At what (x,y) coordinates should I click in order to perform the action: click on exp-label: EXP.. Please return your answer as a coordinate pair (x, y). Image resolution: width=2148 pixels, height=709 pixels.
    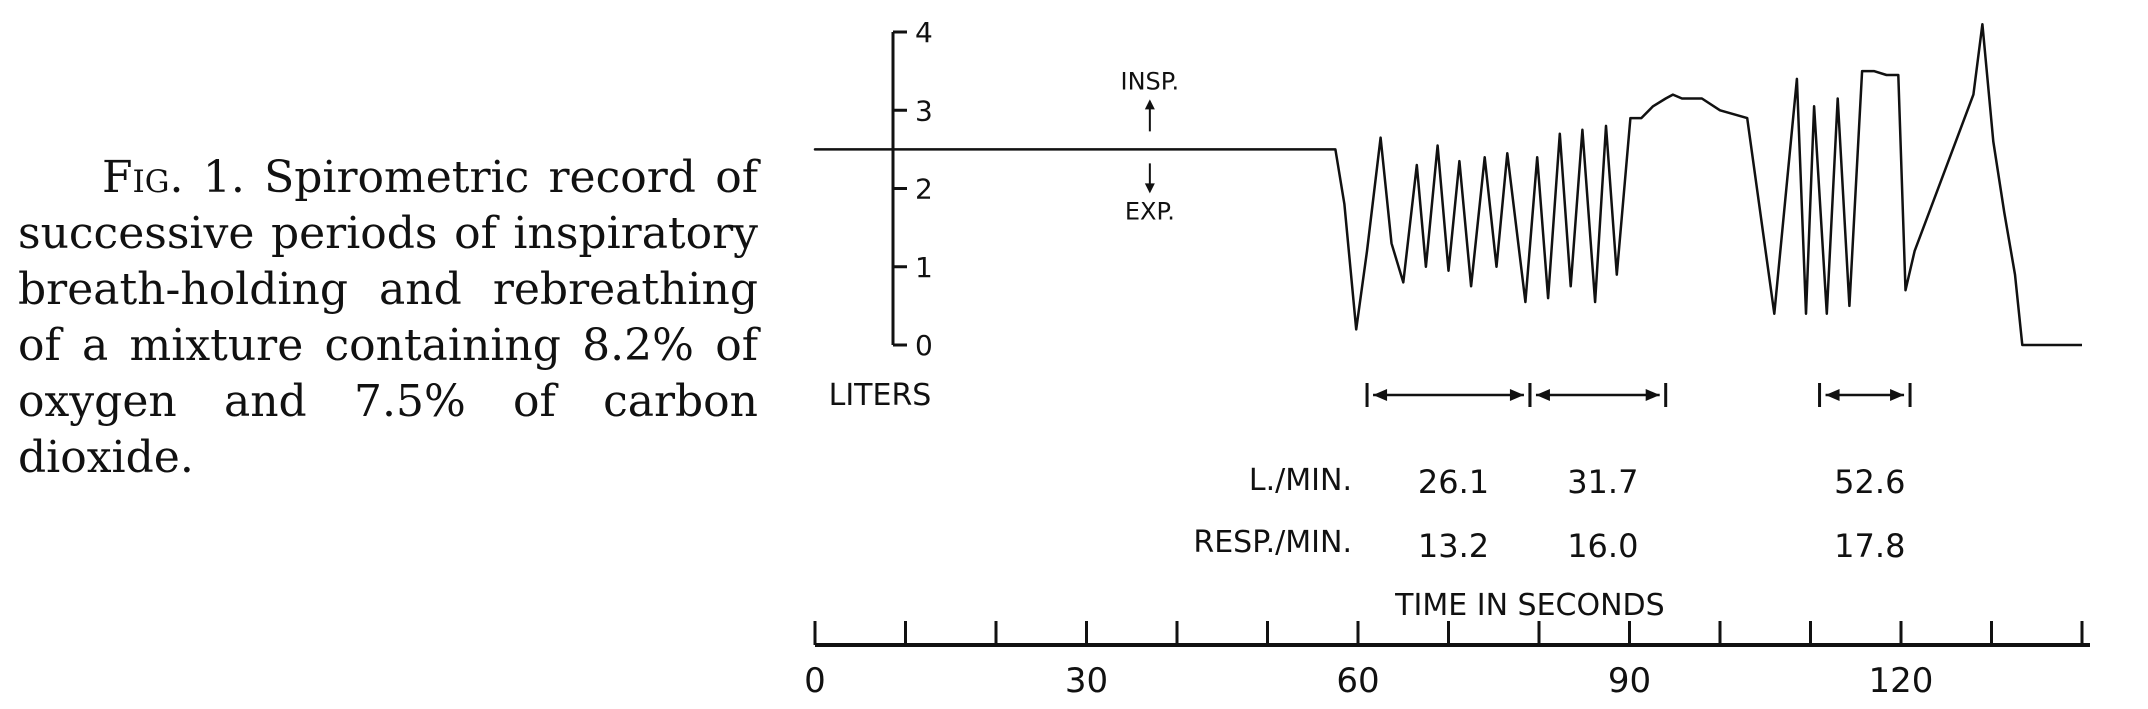
    Looking at the image, I should click on (1150, 211).